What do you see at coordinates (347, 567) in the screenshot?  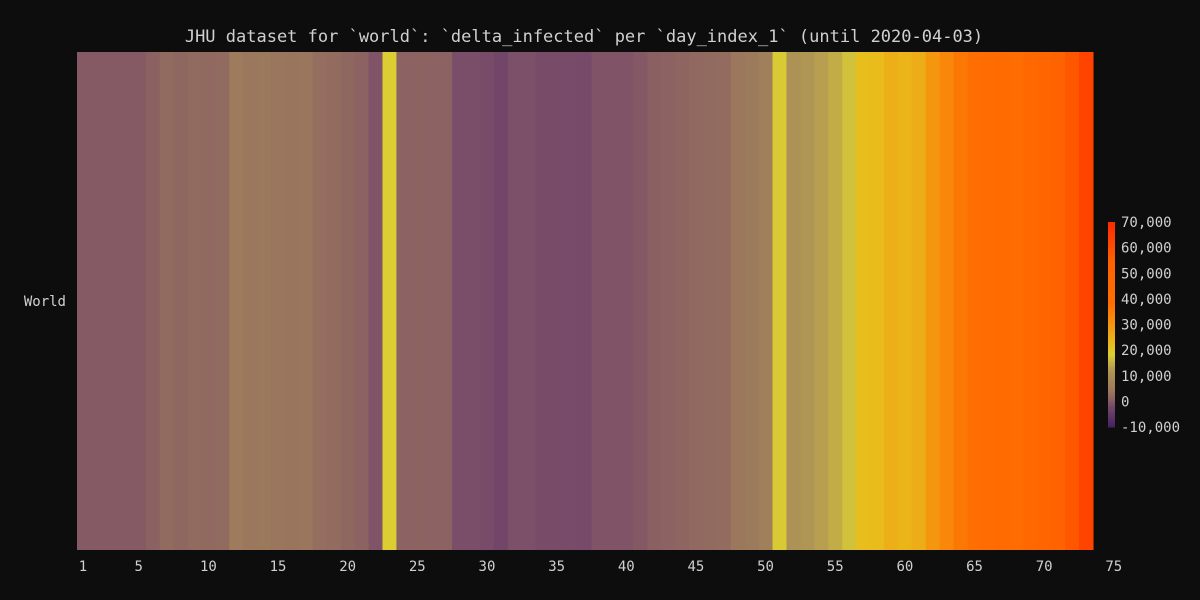 I see `x-tick-label: 20` at bounding box center [347, 567].